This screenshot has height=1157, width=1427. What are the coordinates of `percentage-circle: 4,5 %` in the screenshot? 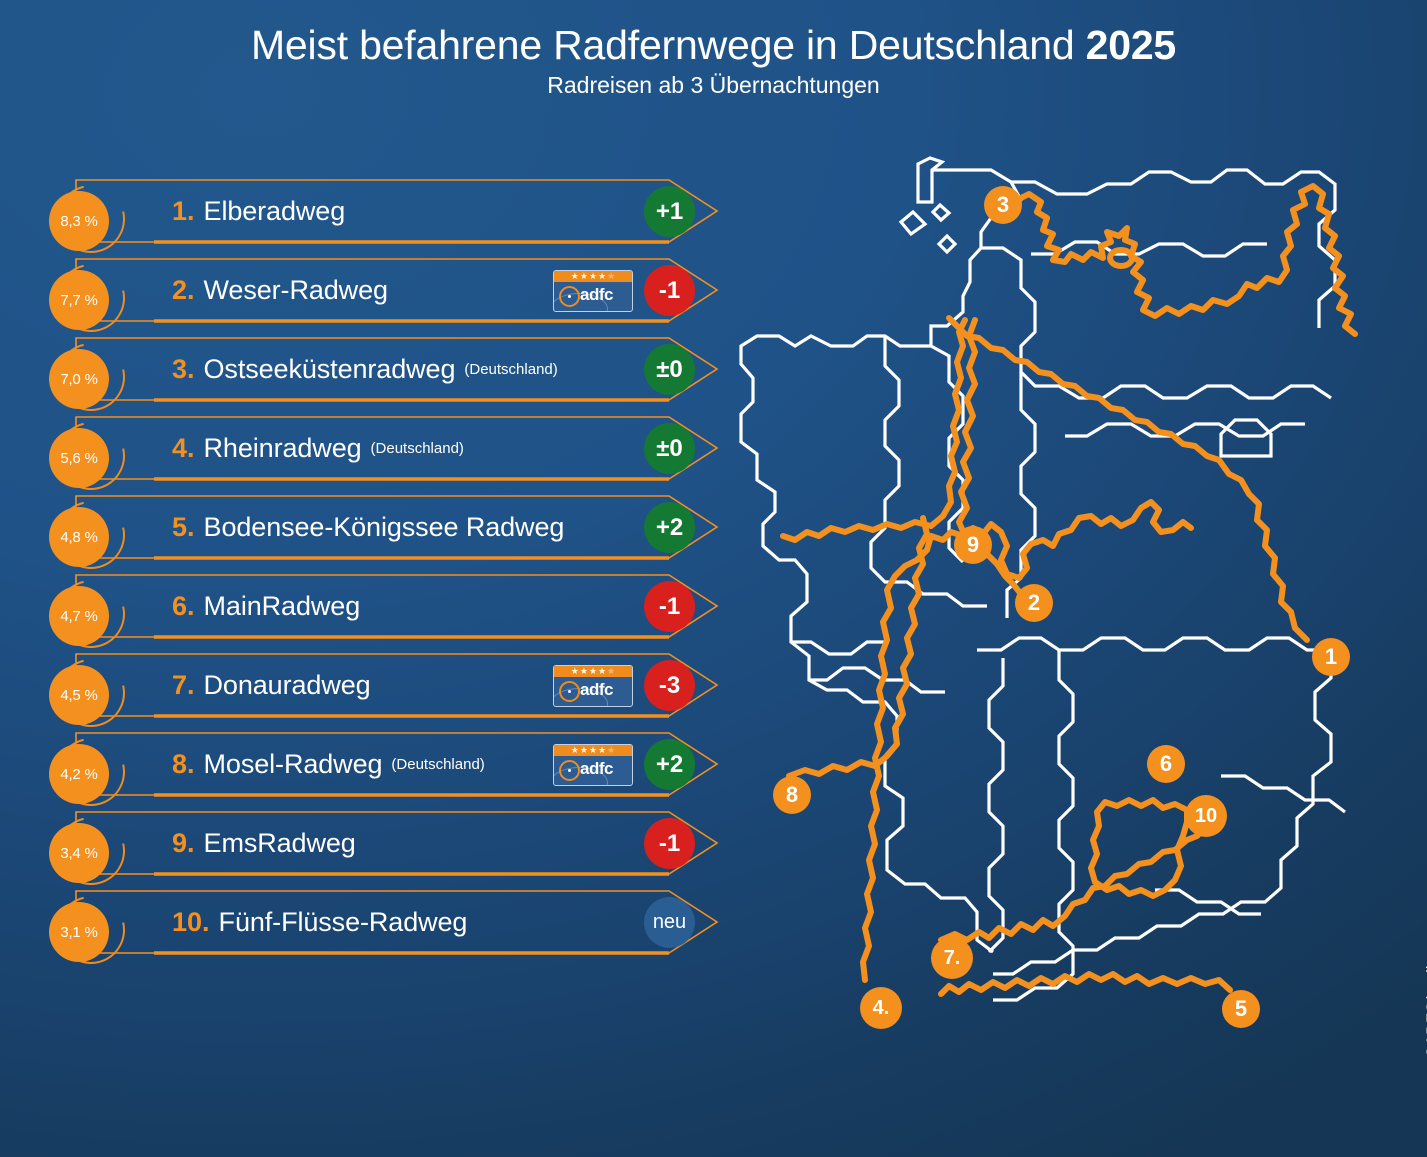 It's located at (79, 695).